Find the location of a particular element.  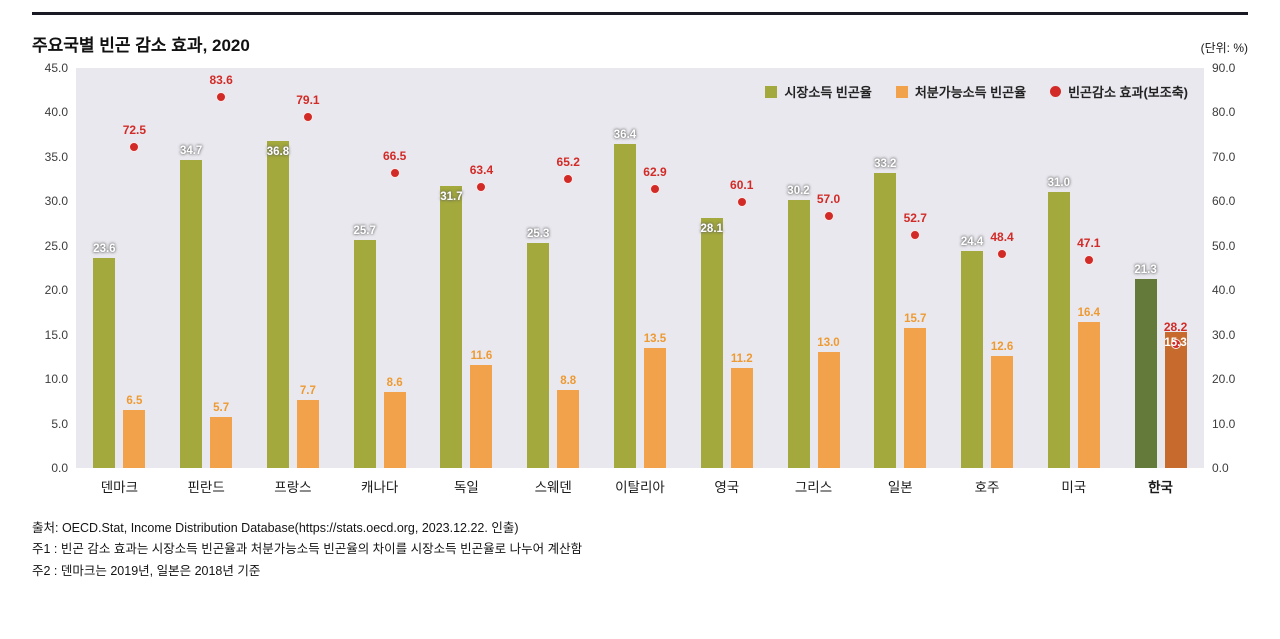

x-axis-label: 핀란드 is located at coordinates (206, 487).